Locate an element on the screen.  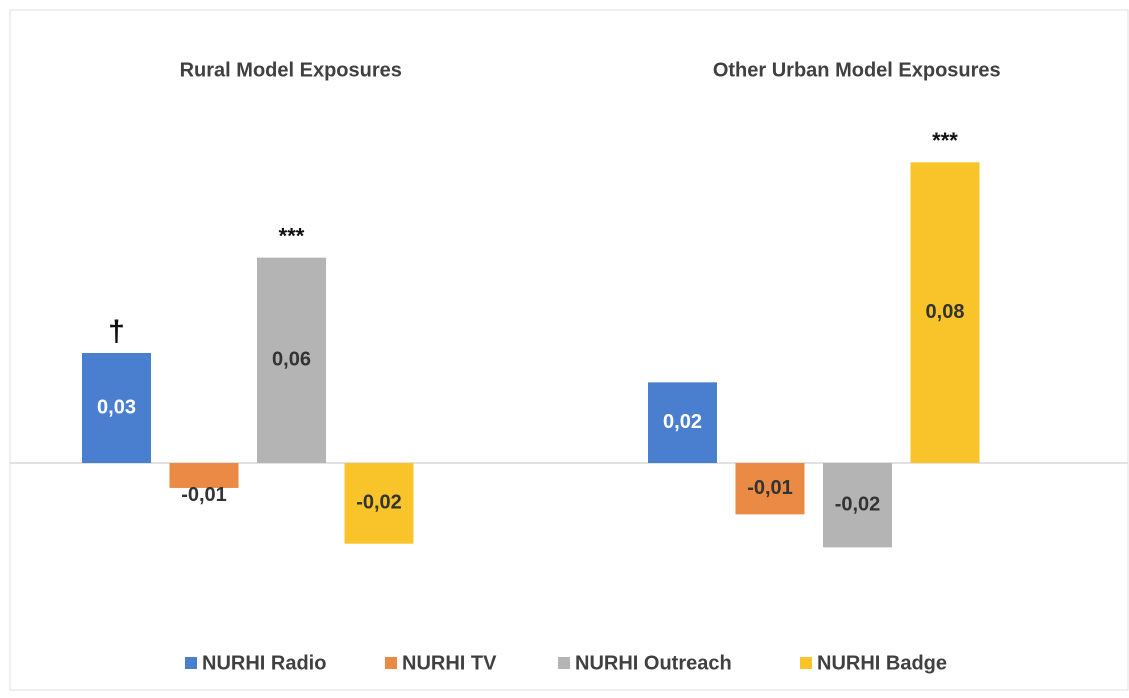
legend-label: NURHI Badge is located at coordinates (882, 663).